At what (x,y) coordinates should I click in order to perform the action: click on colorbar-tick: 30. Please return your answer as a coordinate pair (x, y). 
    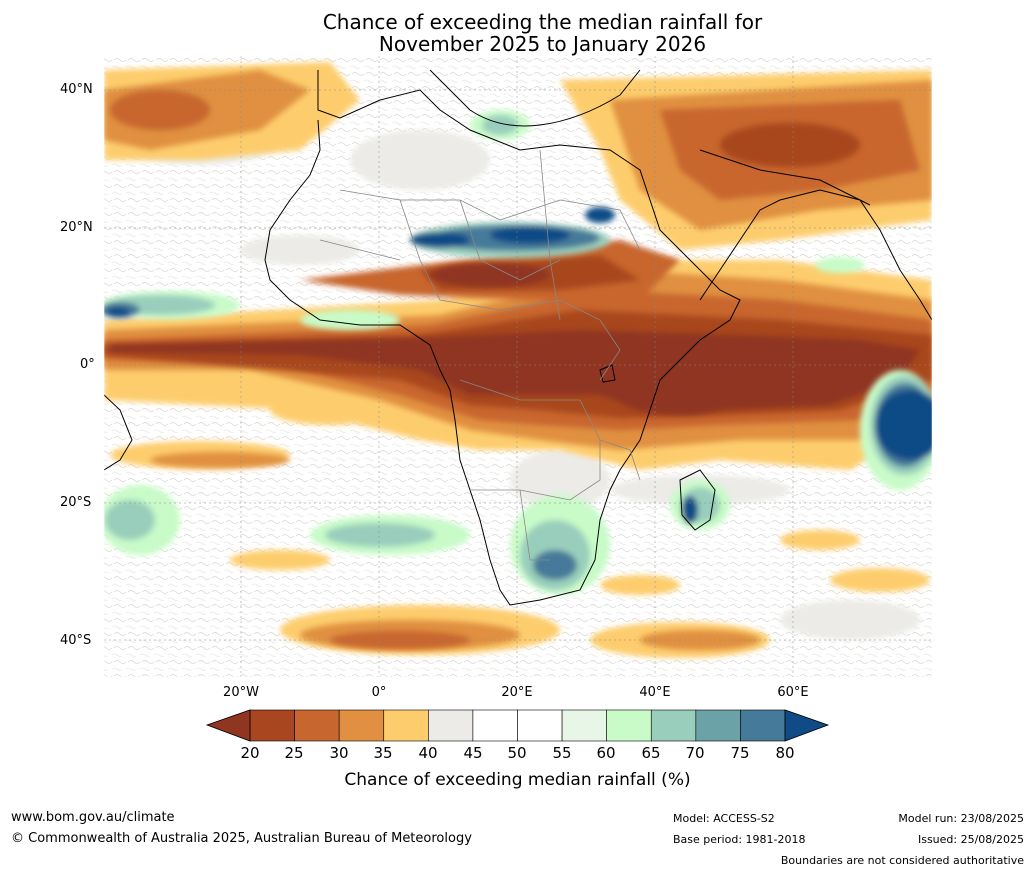
    Looking at the image, I should click on (339, 753).